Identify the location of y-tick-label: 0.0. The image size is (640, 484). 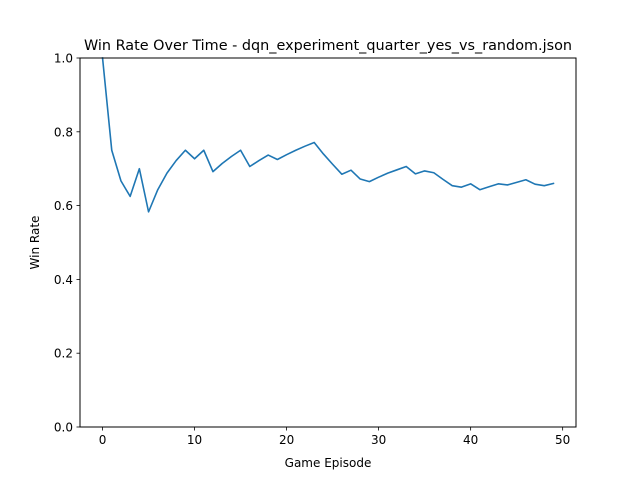
(63, 428).